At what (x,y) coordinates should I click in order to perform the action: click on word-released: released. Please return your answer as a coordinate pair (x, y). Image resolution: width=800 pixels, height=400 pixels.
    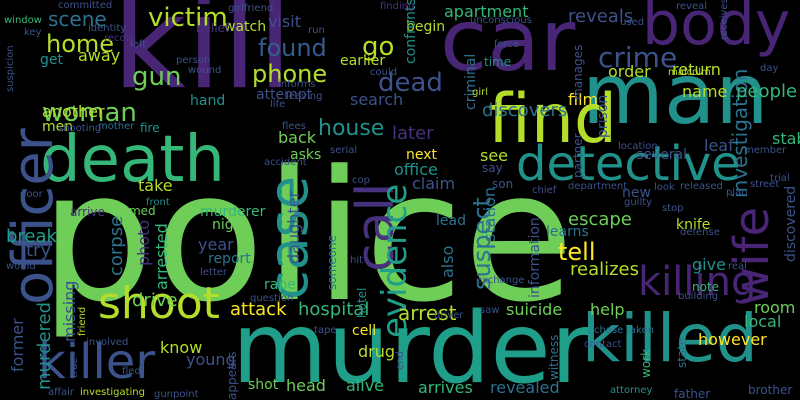
    Looking at the image, I should click on (701, 186).